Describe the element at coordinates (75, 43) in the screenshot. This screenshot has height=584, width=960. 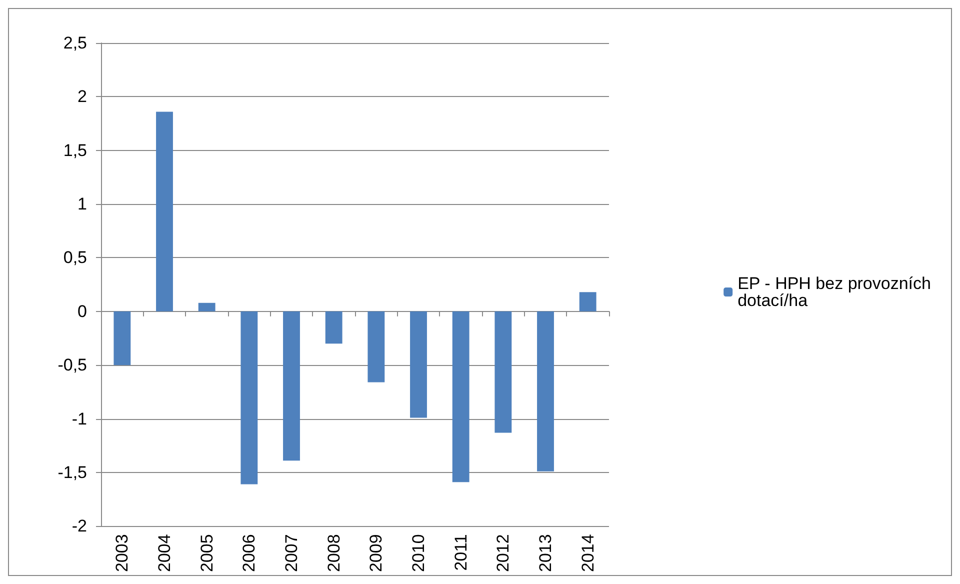
I see `y-tick-label: 2,5` at that location.